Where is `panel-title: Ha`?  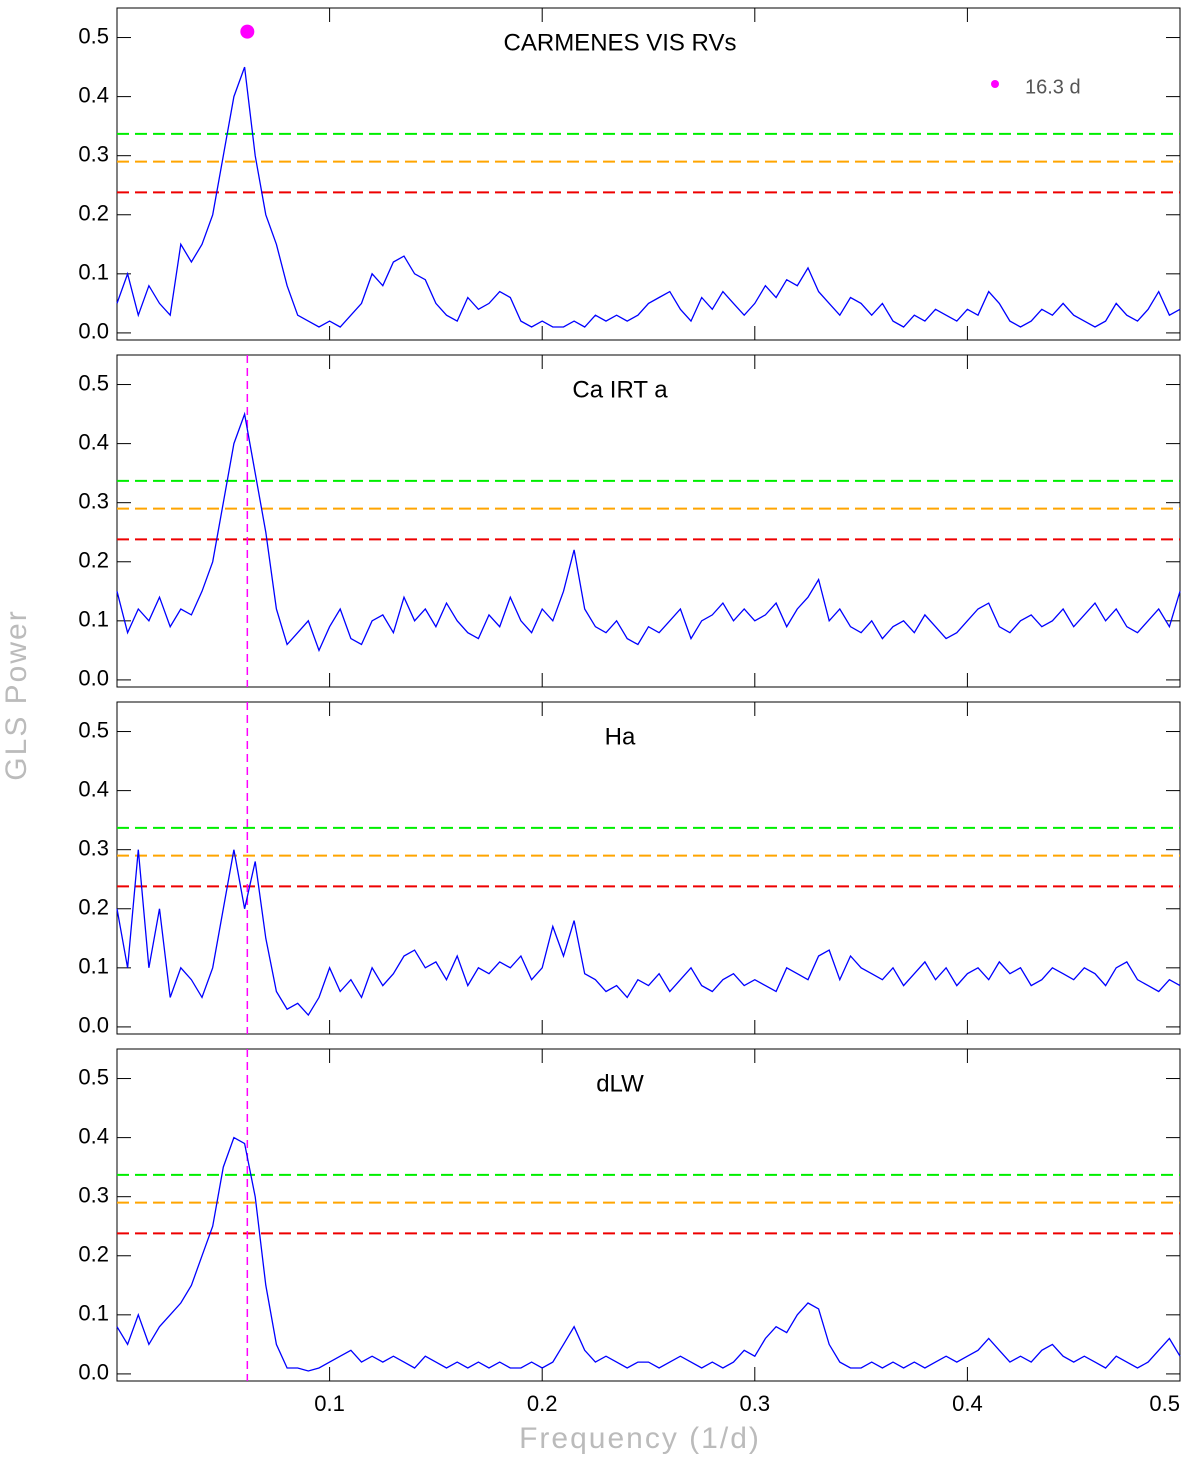 panel-title: Ha is located at coordinates (620, 736).